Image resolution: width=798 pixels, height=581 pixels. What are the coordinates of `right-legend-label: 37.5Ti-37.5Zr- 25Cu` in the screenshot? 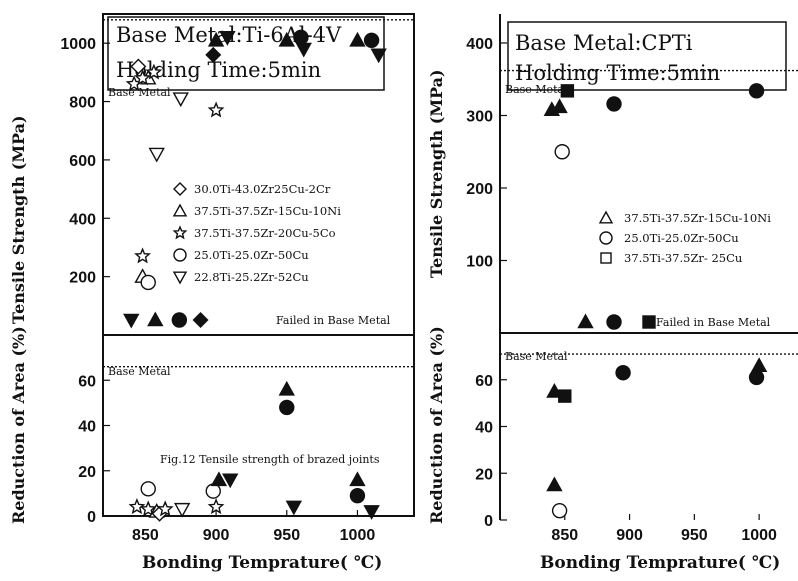 It's located at (683, 258).